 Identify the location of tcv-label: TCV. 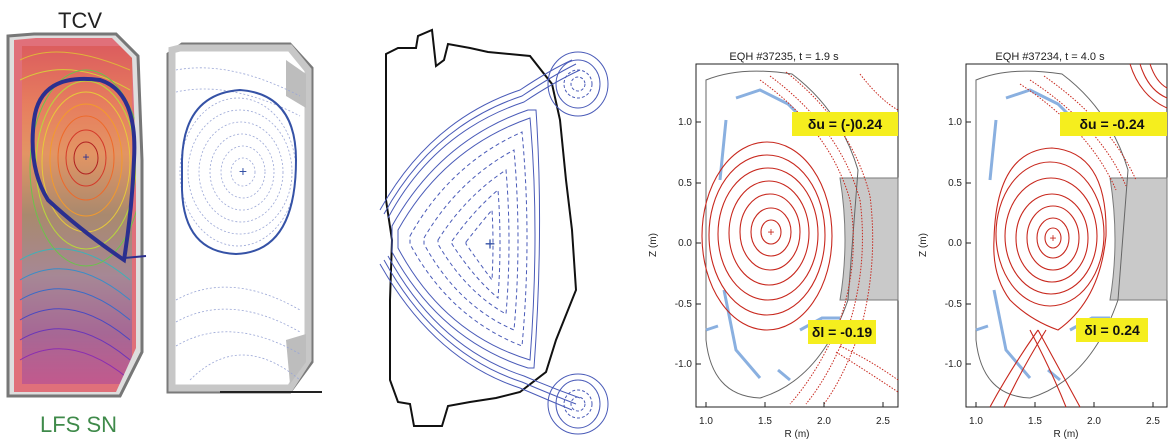
(80, 20).